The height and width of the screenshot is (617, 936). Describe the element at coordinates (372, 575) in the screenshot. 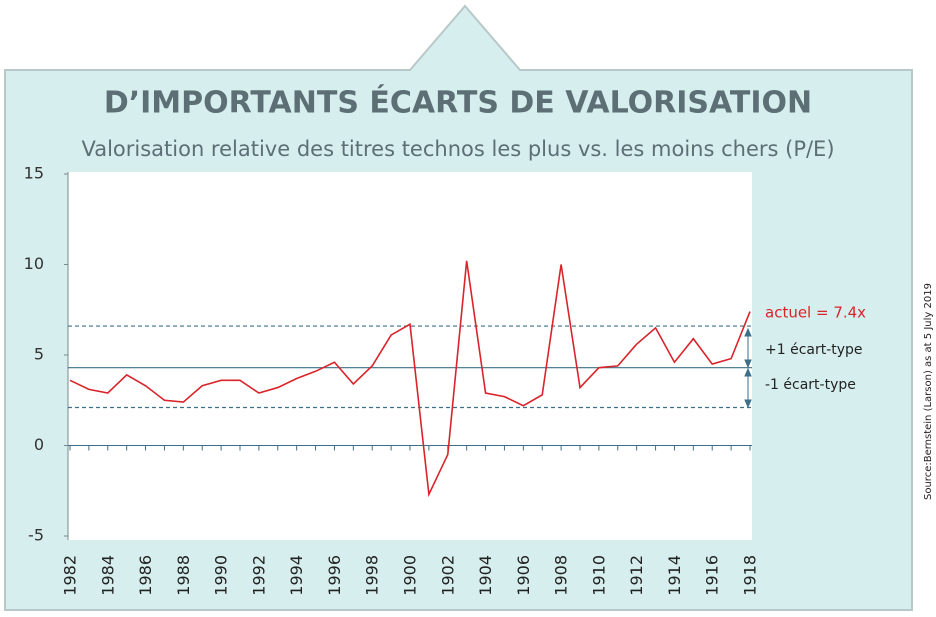

I see `x-tick-label: 1998` at that location.